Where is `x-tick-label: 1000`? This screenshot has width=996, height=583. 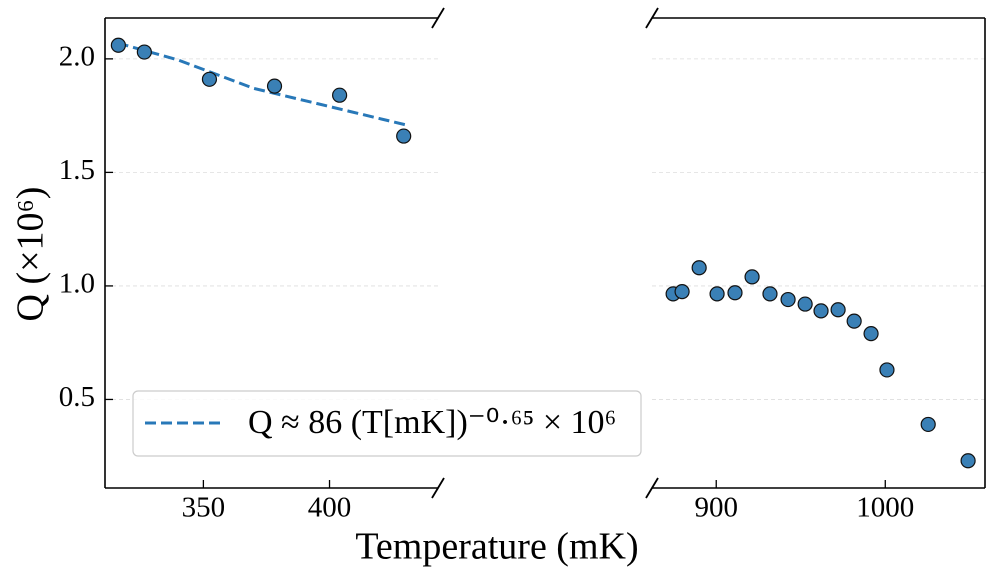 x-tick-label: 1000 is located at coordinates (885, 508).